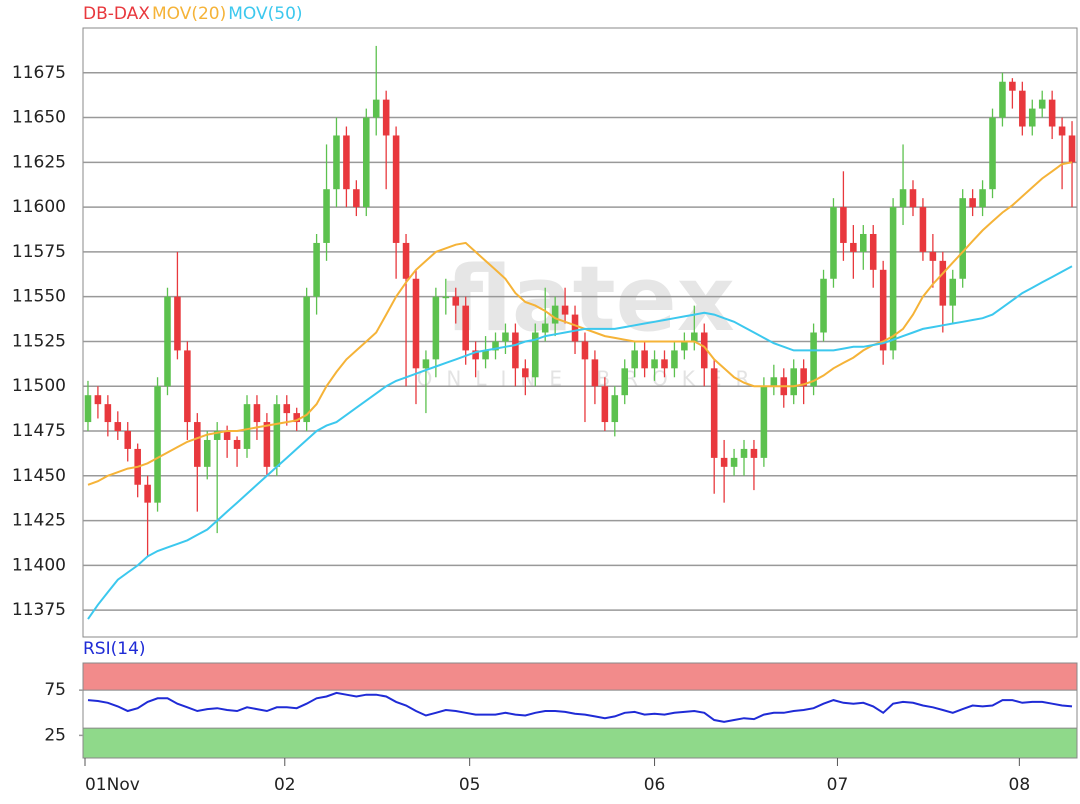  What do you see at coordinates (39, 431) in the screenshot?
I see `y-tick-label: 11475` at bounding box center [39, 431].